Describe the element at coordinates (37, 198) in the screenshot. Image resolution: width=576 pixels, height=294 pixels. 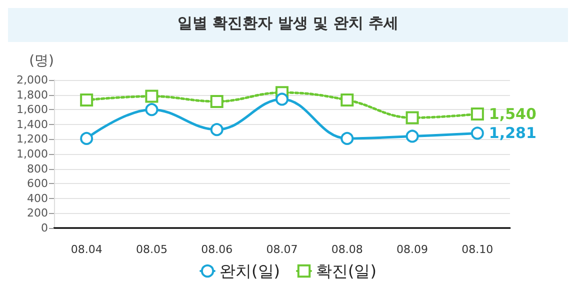
I see `y-tick-label: 400` at that location.